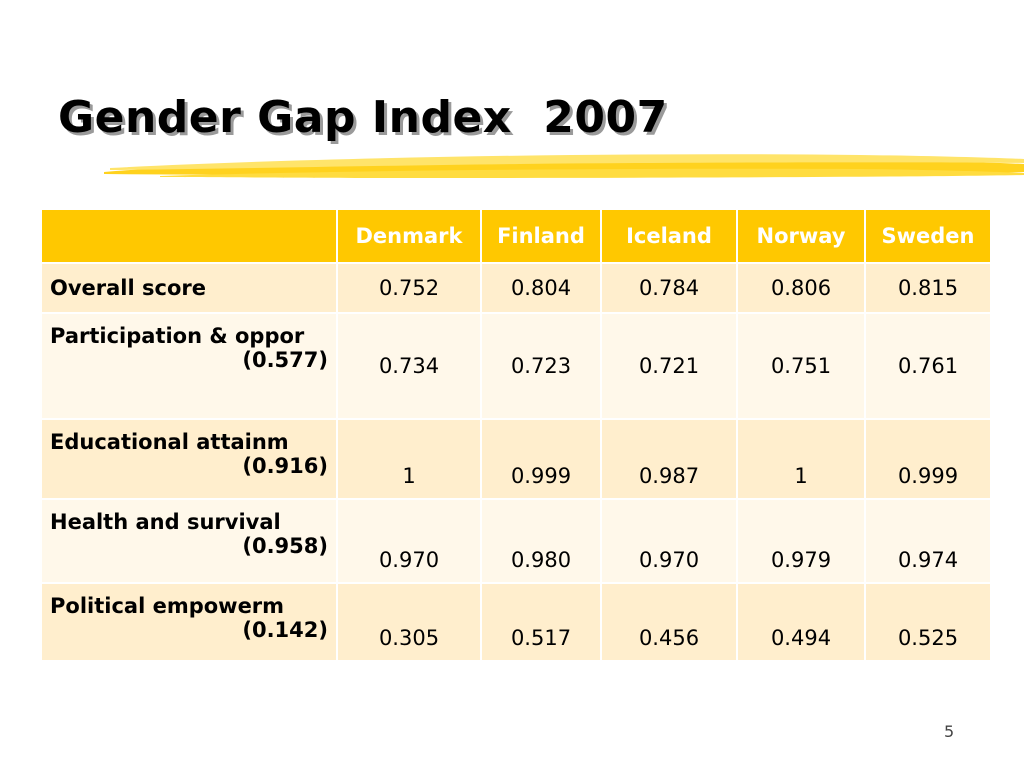  I want to click on value-cell: 0.525, so click(928, 622).